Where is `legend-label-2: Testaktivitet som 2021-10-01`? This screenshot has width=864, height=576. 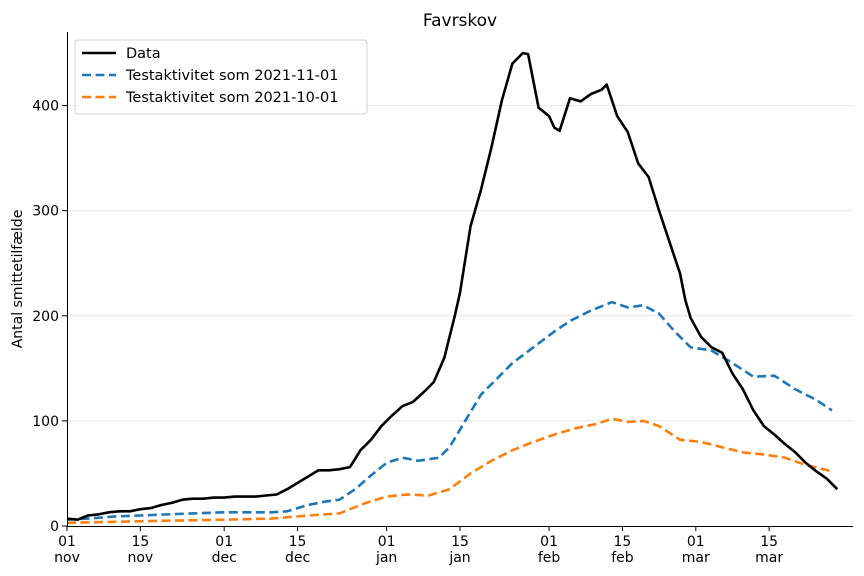
legend-label-2: Testaktivitet som 2021-10-01 is located at coordinates (232, 98).